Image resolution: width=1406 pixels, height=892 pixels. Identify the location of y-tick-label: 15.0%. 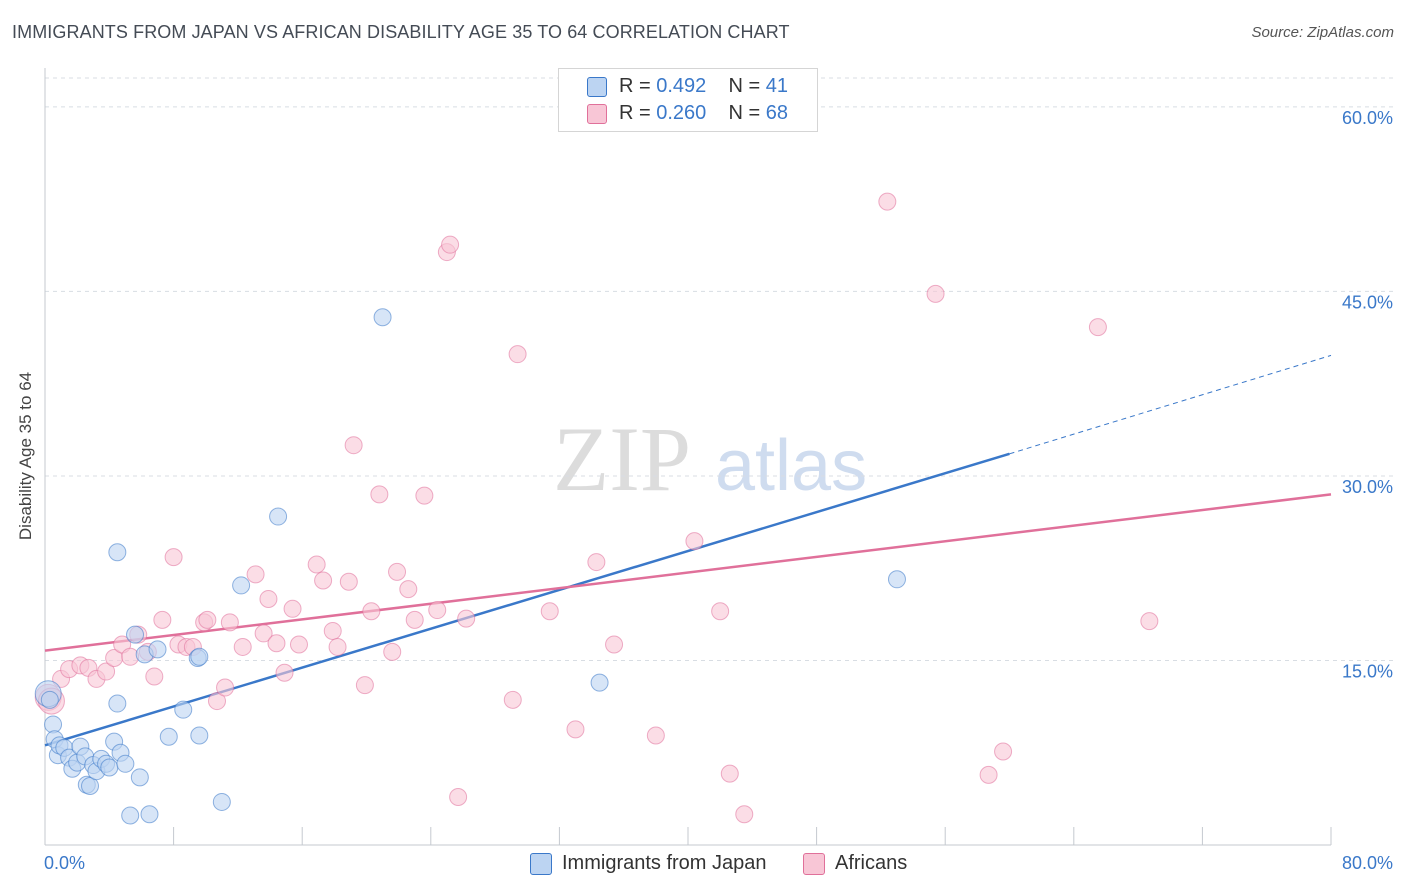
(1367, 671).